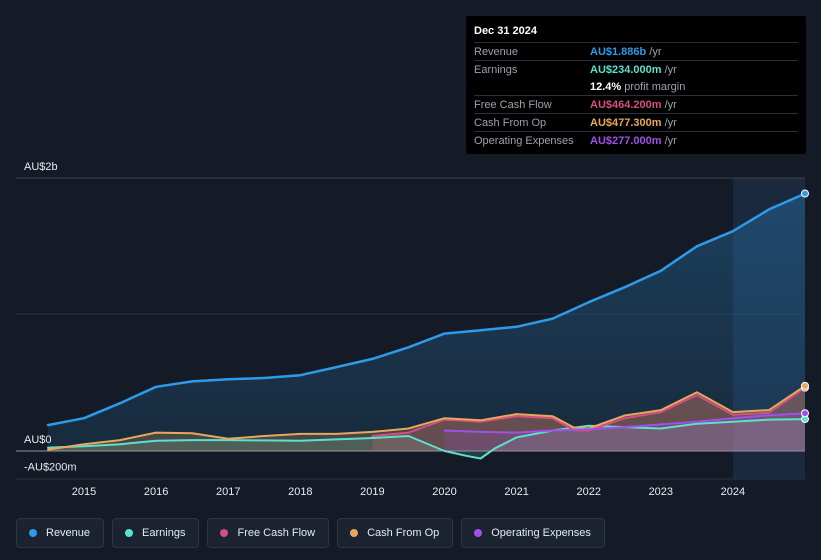  What do you see at coordinates (156, 492) in the screenshot?
I see `x-tick-label: 2016` at bounding box center [156, 492].